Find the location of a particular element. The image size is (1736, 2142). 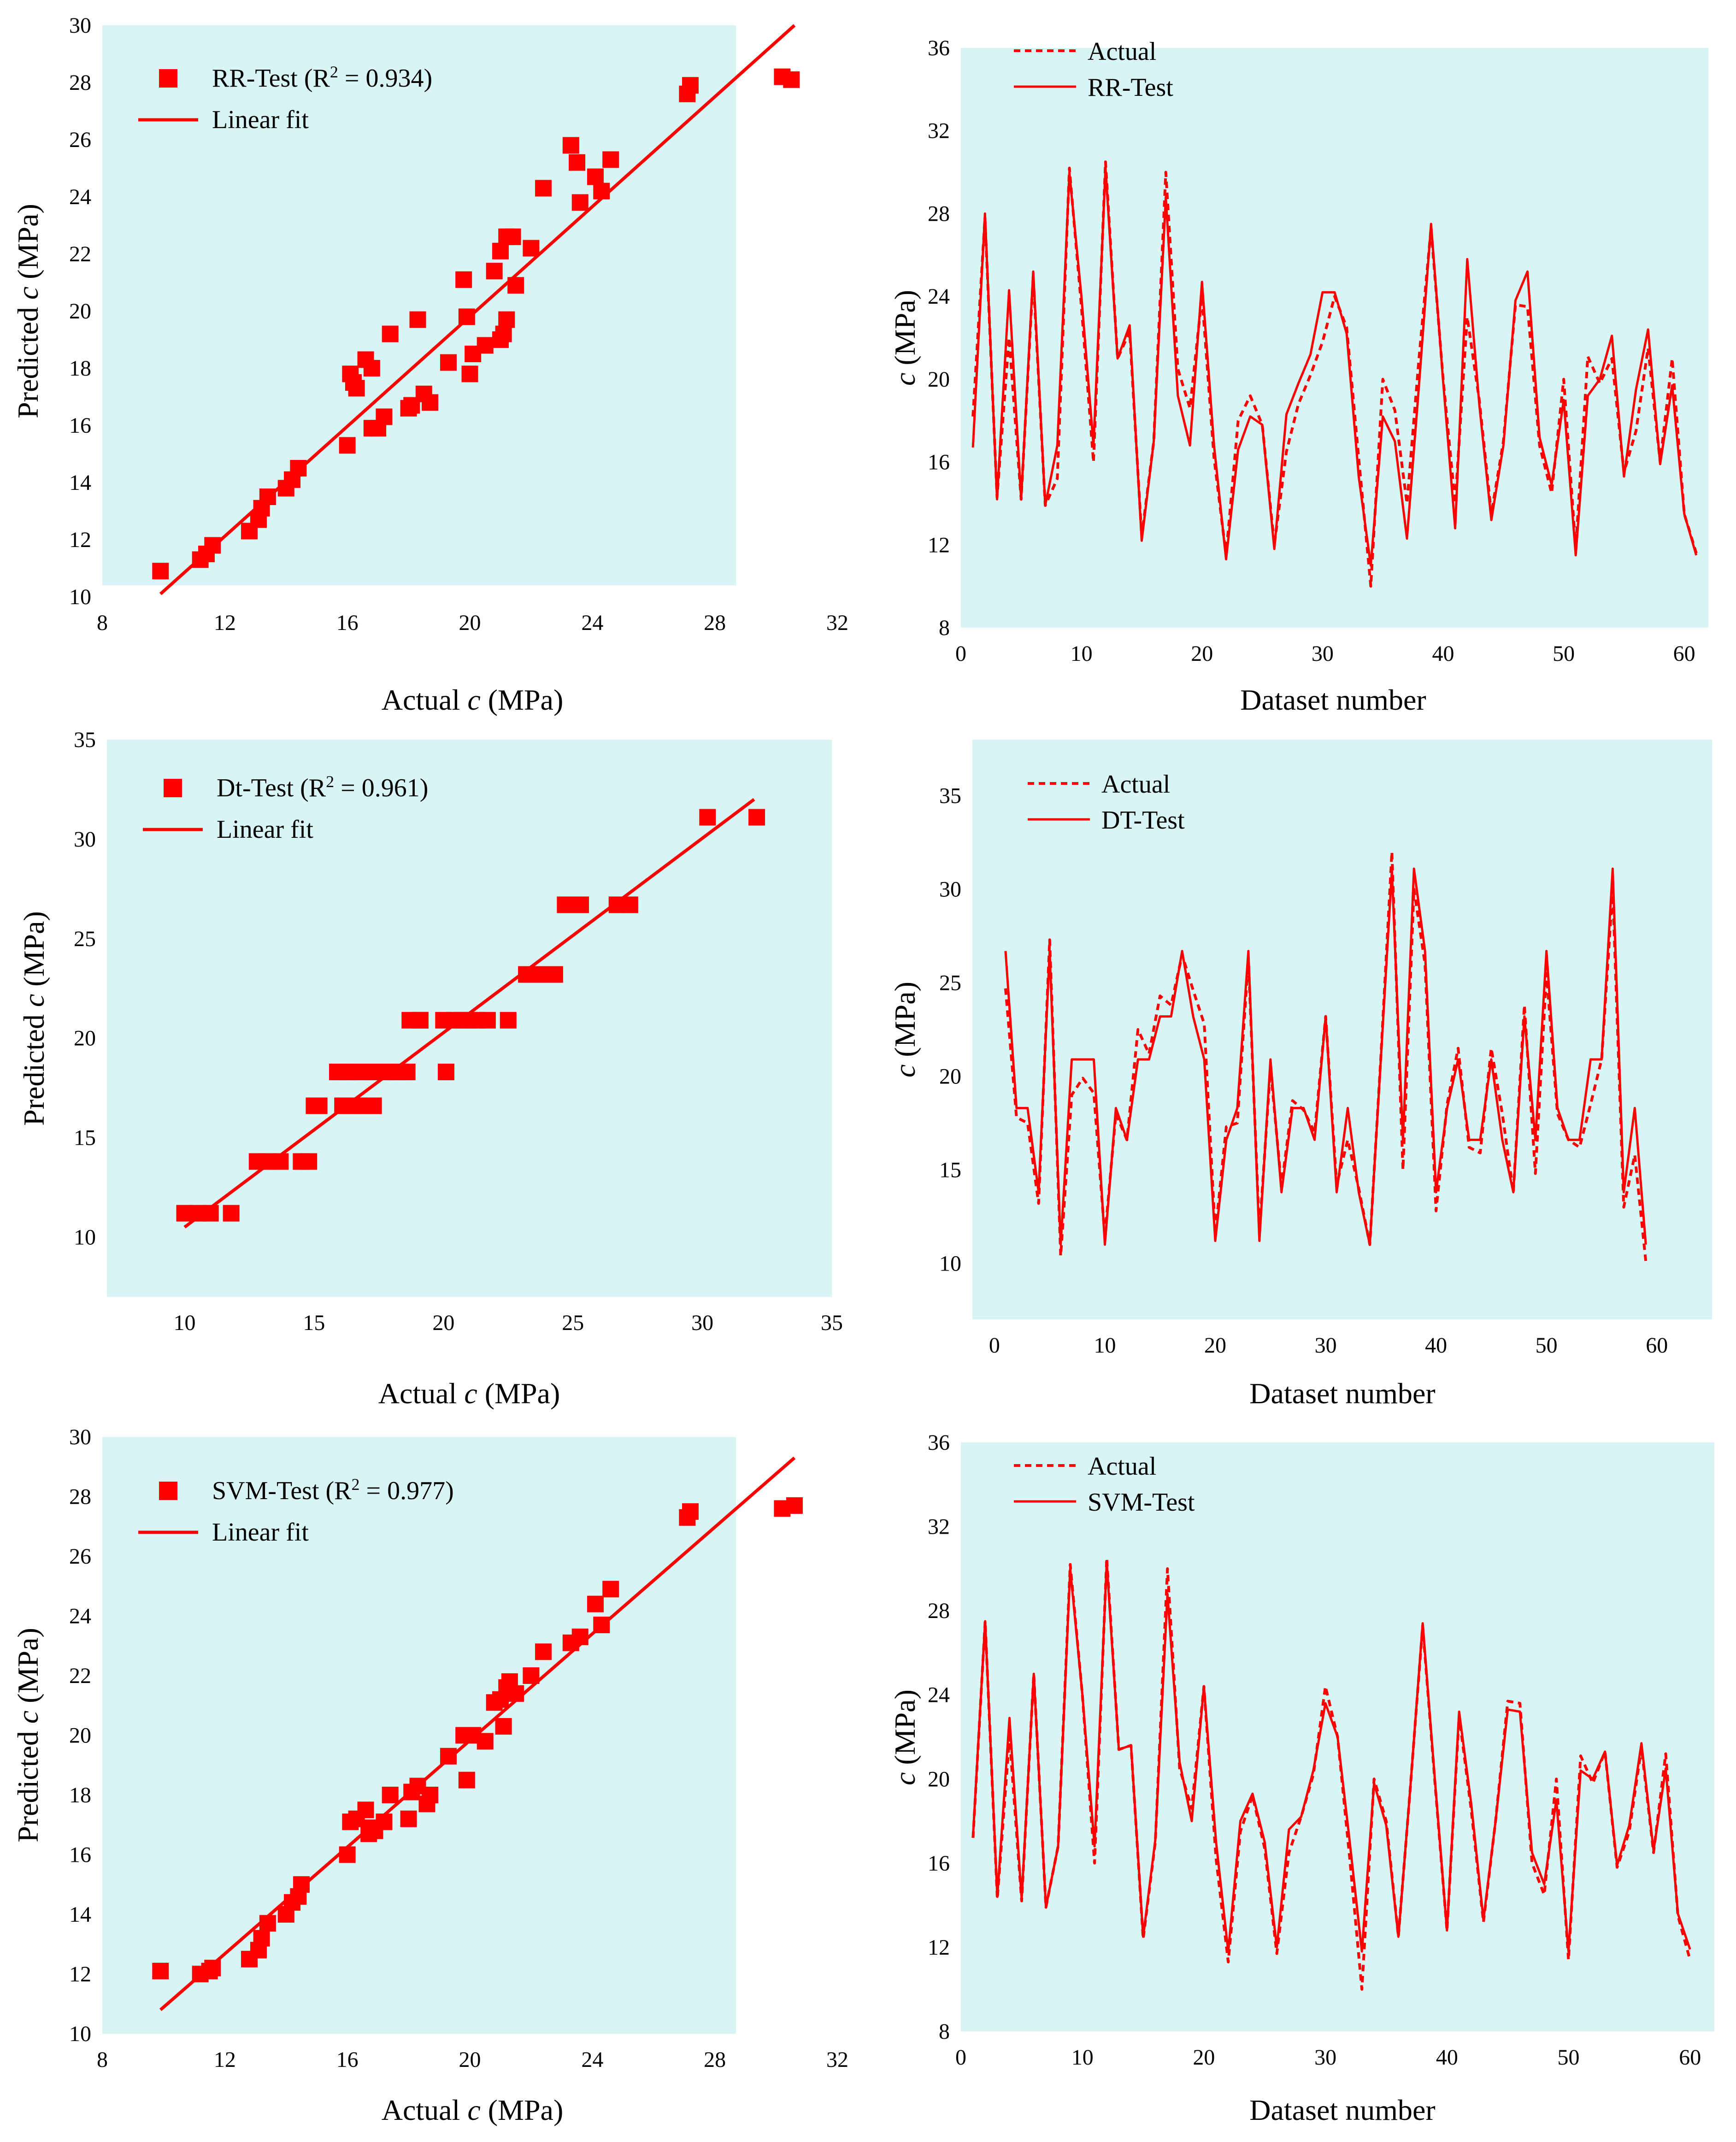

svm-scatter-ytick-label: 22 is located at coordinates (80, 1676).